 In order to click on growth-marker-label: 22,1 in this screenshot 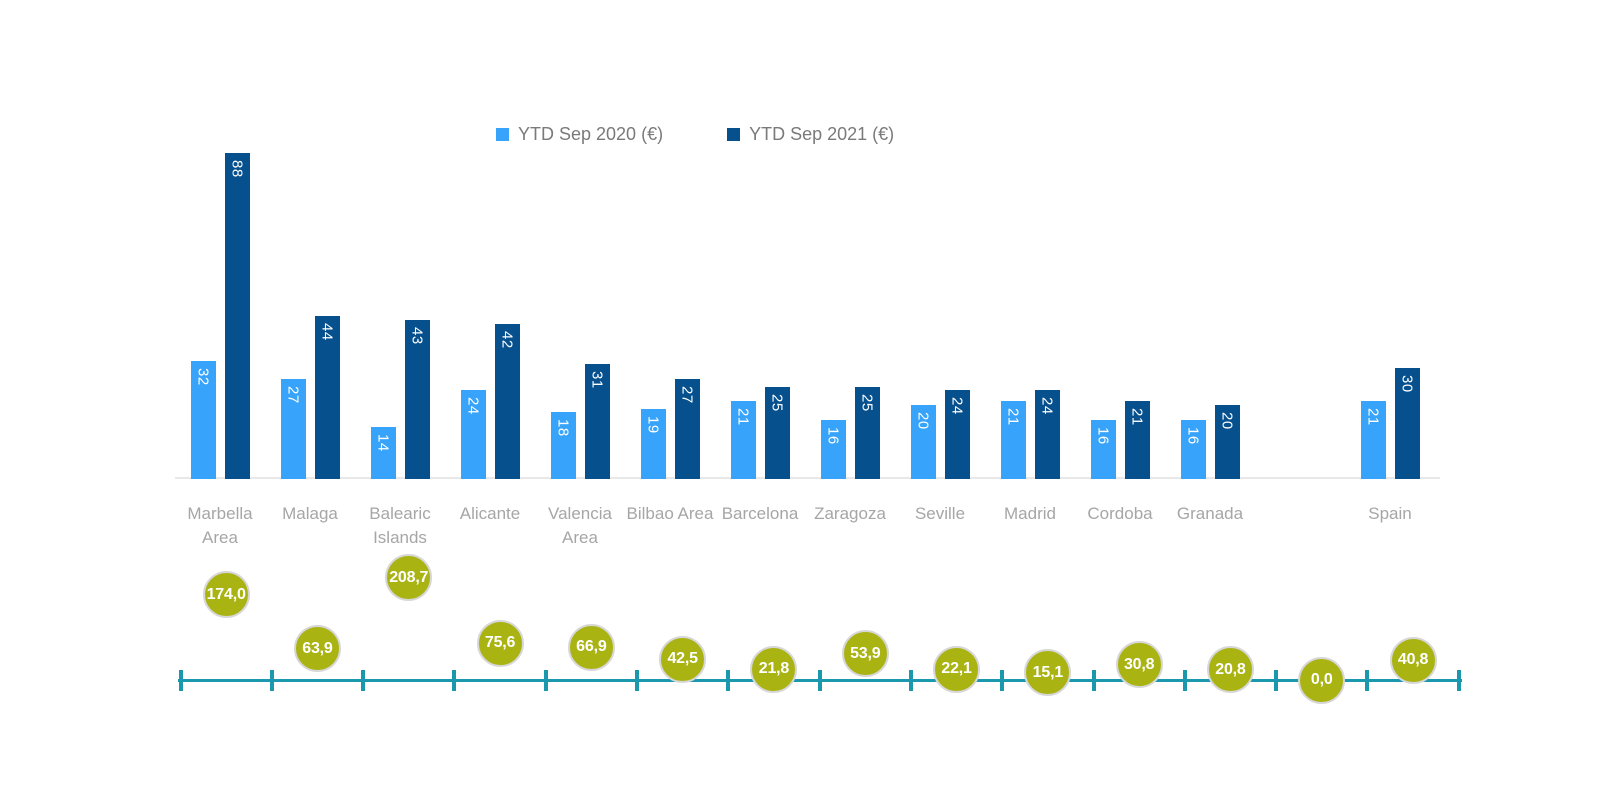, I will do `click(956, 669)`.